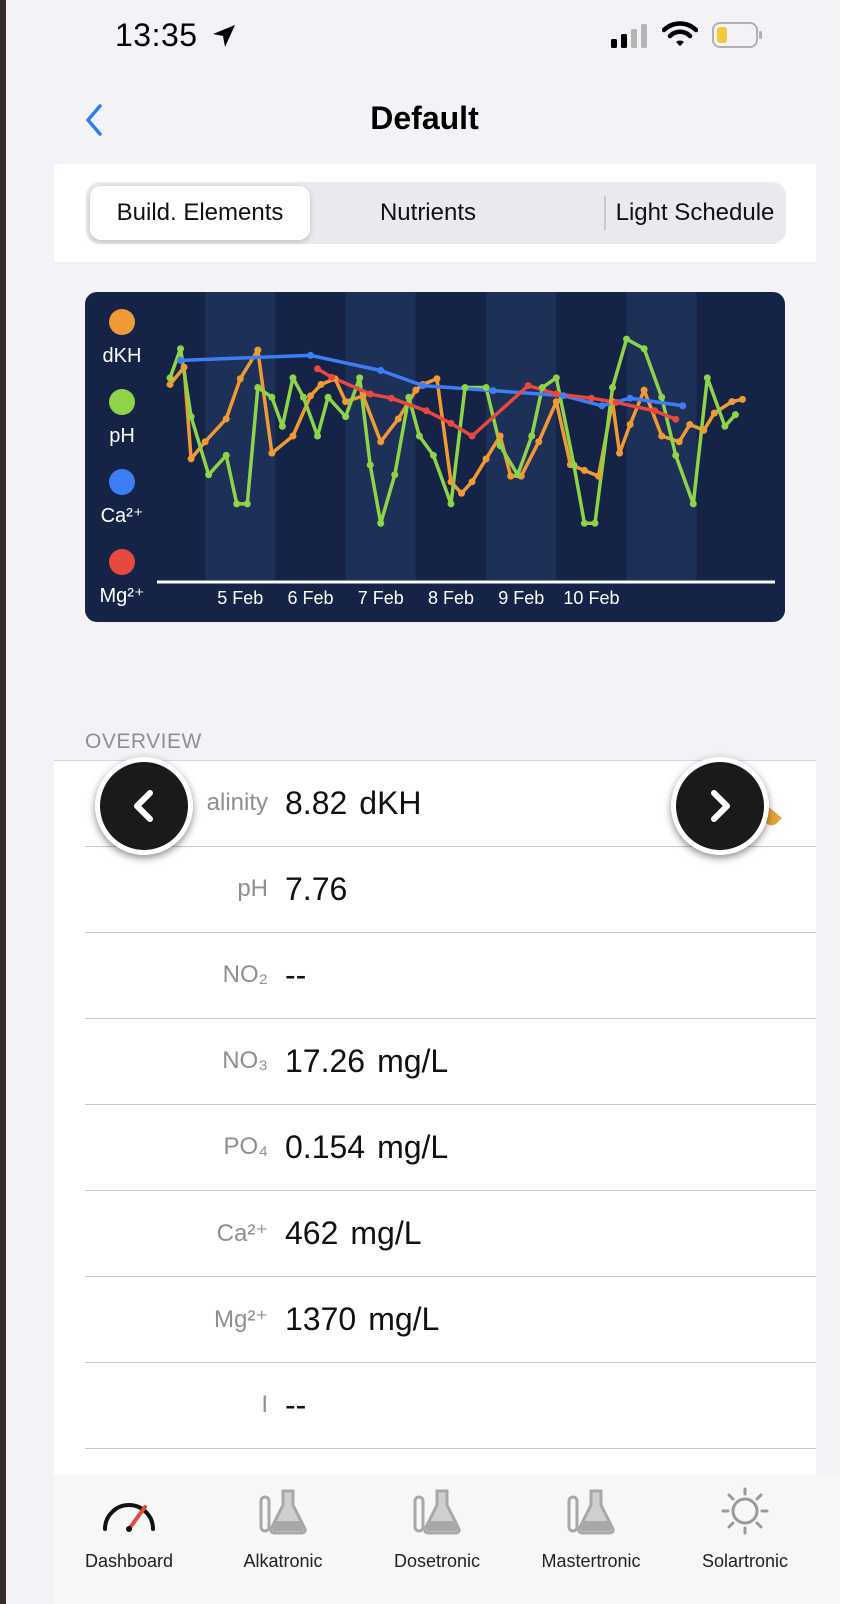 Image resolution: width=849 pixels, height=1604 pixels. What do you see at coordinates (424, 118) in the screenshot?
I see `page-title: Default` at bounding box center [424, 118].